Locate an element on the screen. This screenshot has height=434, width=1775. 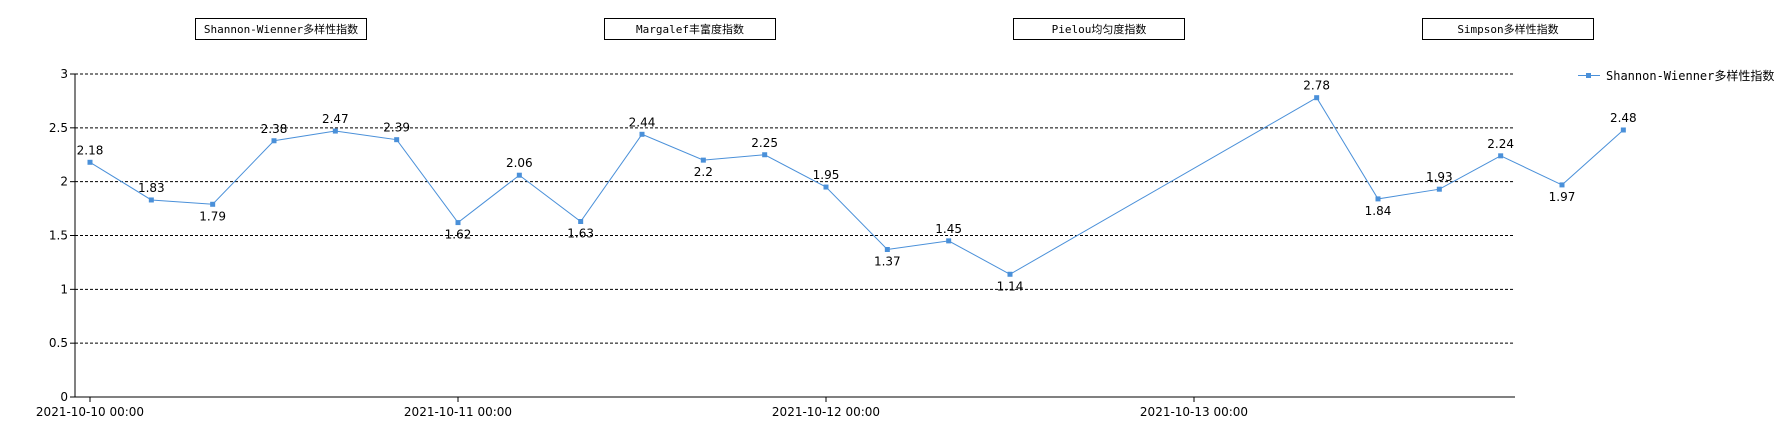
data-label: 2.44 is located at coordinates (642, 122).